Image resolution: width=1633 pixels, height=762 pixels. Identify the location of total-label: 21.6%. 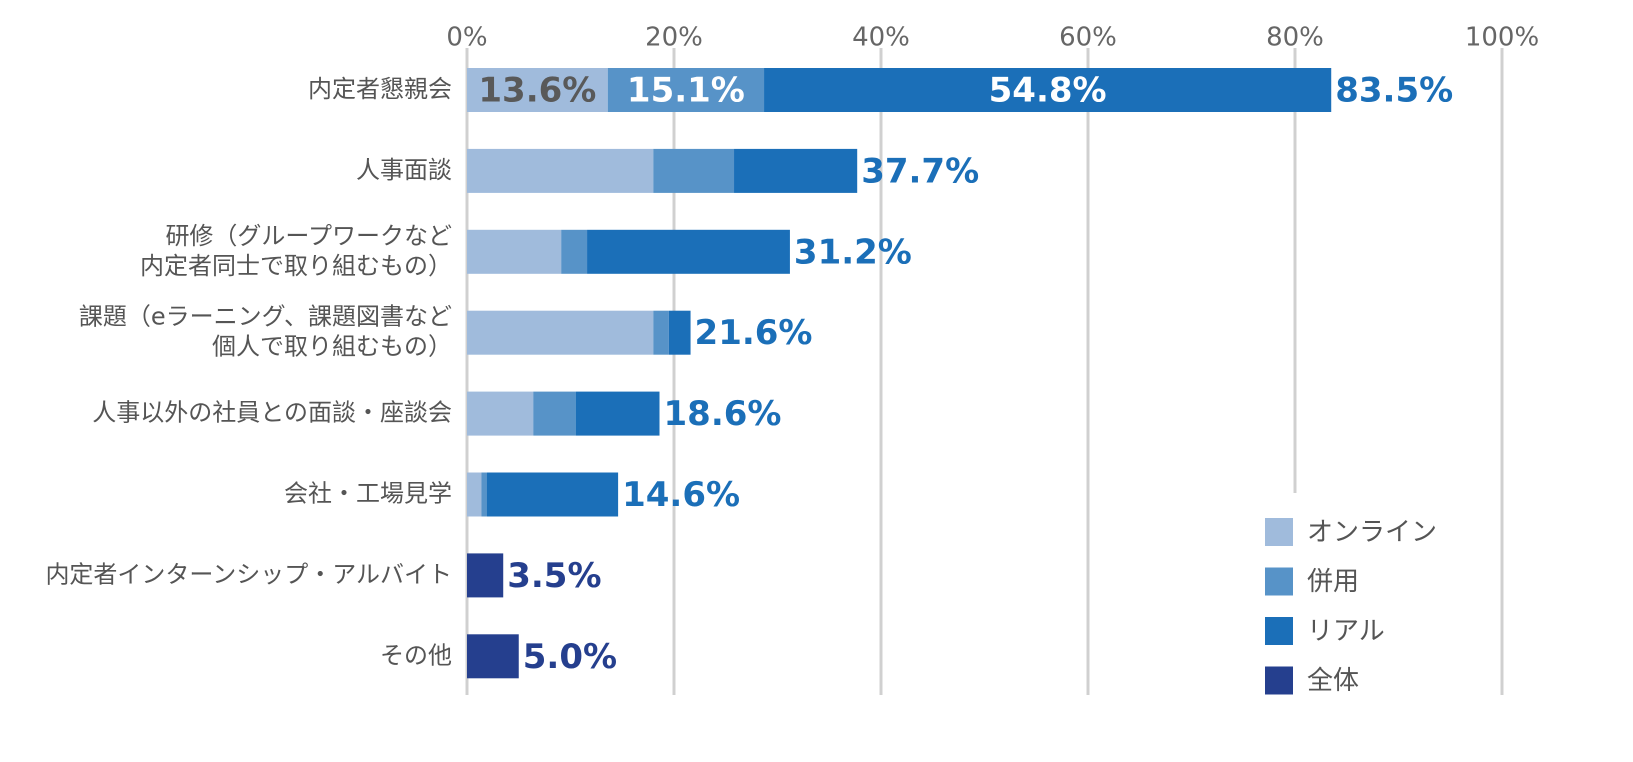
(754, 333).